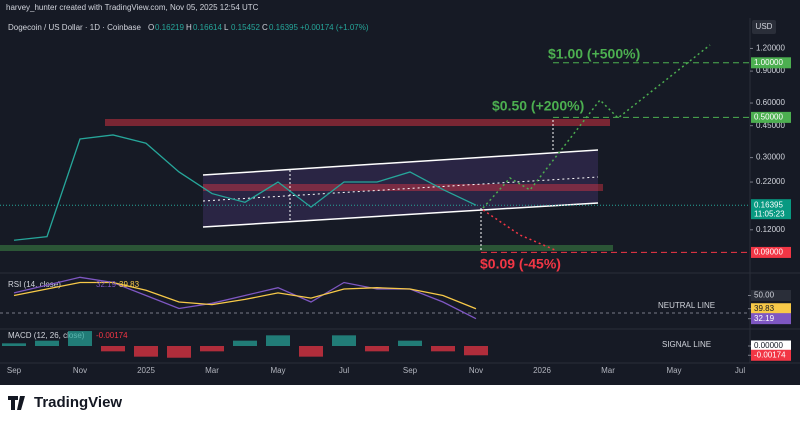  I want to click on level-label: 1.00000, so click(768, 62).